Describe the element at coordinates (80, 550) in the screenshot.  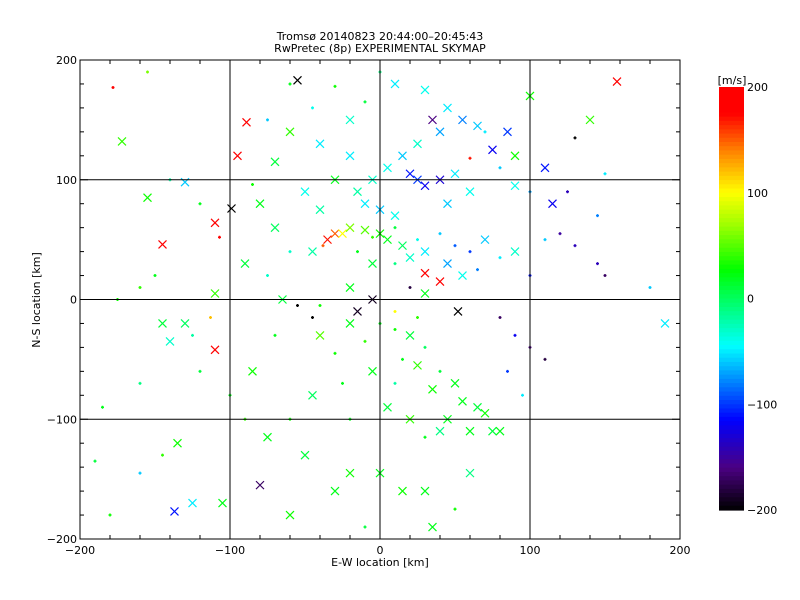
I see `x-tick-label: −200` at that location.